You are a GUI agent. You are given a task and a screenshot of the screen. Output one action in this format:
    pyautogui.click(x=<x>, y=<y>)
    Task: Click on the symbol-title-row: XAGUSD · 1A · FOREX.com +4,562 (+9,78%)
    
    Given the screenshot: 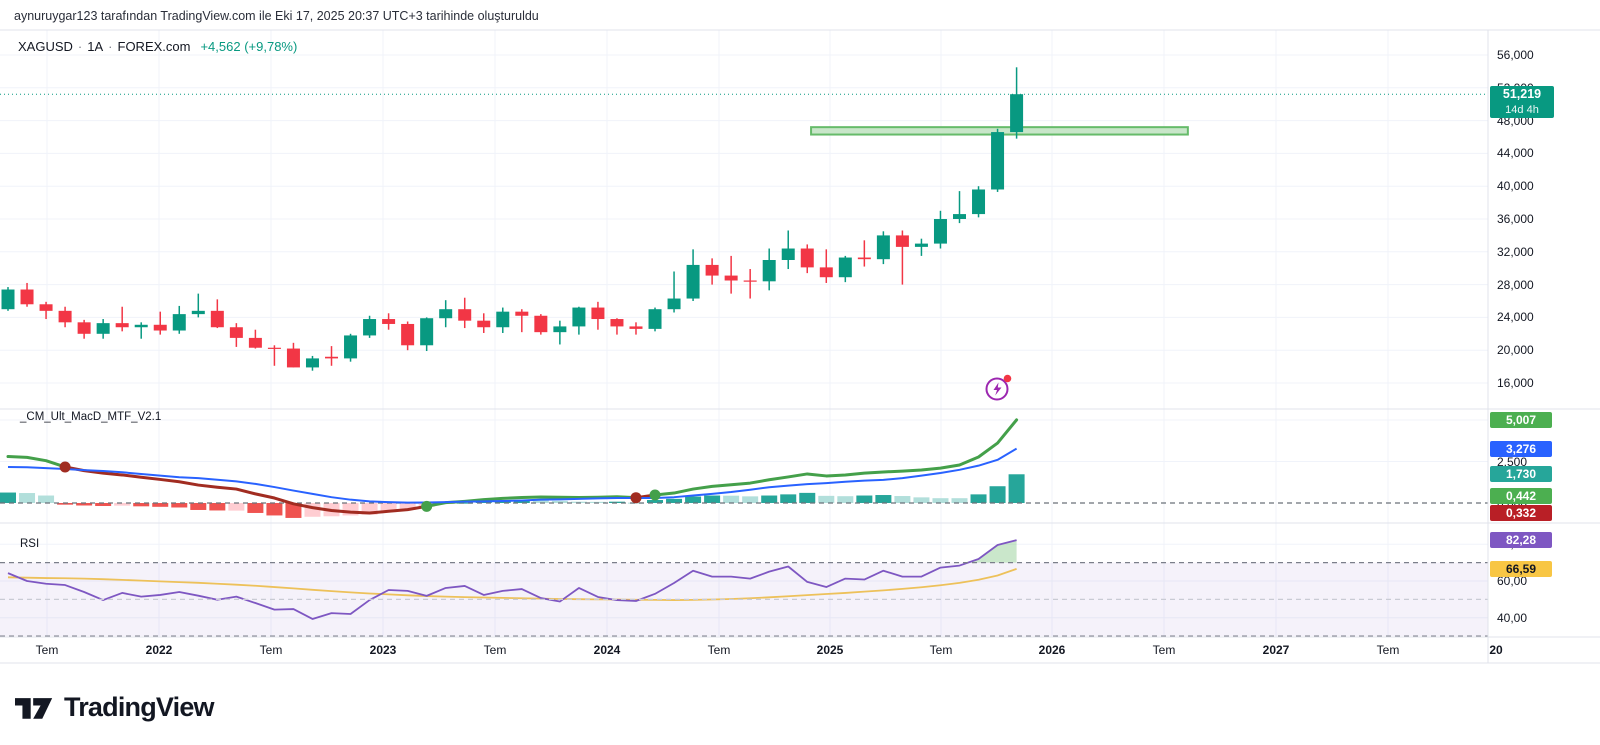 What is the action you would take?
    pyautogui.click(x=157, y=46)
    